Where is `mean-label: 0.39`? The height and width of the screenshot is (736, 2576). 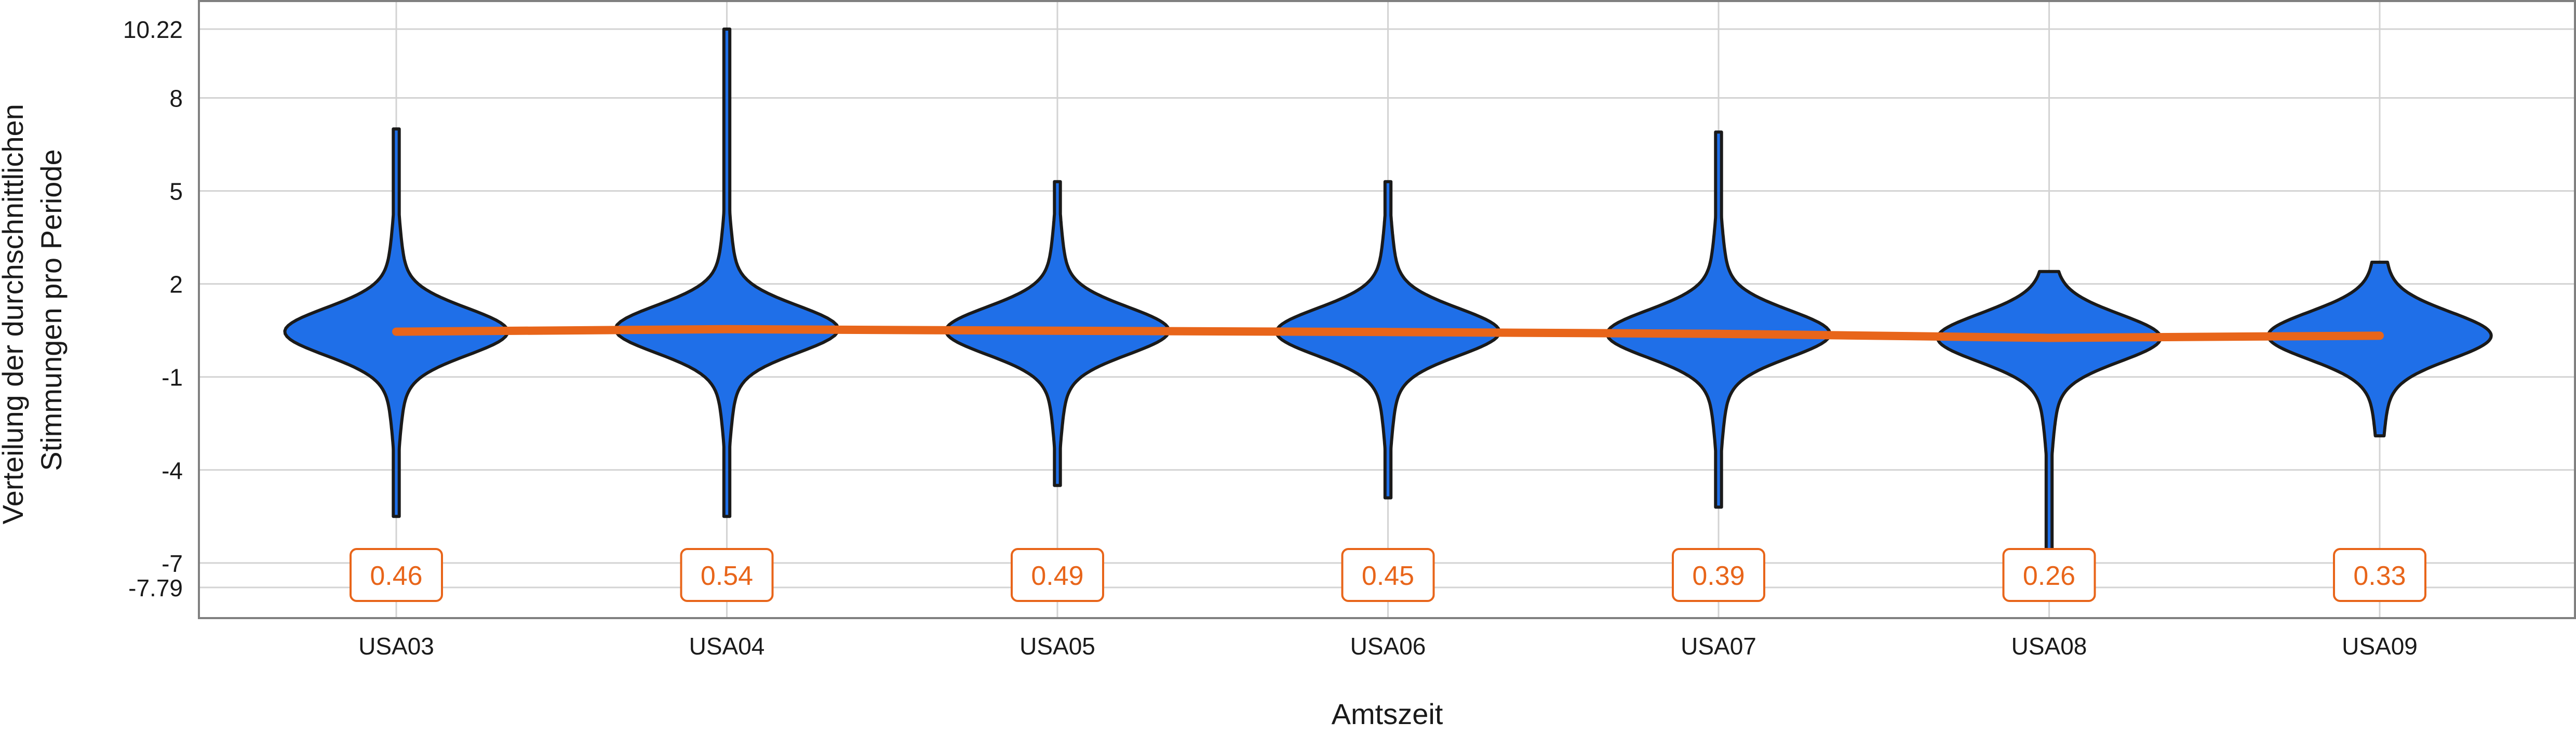 mean-label: 0.39 is located at coordinates (1719, 576).